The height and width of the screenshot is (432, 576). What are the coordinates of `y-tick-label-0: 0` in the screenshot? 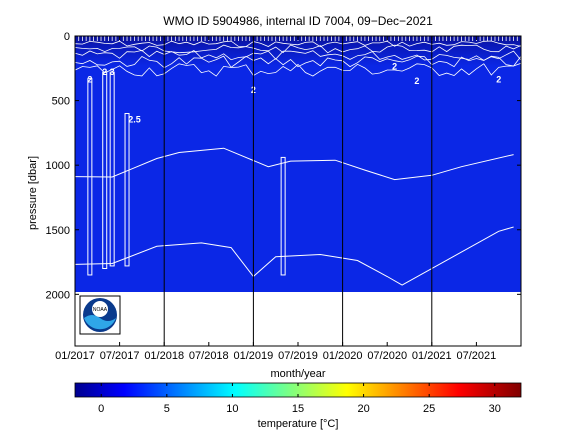 It's located at (67, 37).